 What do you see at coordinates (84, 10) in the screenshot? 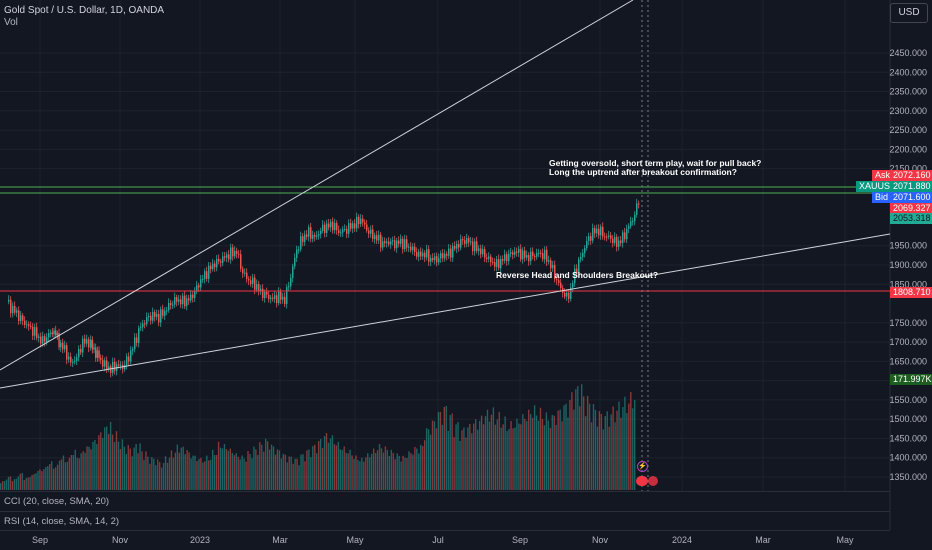
I see `symbol-title: Gold Spot / U.S. Dollar, 1D, OANDA` at bounding box center [84, 10].